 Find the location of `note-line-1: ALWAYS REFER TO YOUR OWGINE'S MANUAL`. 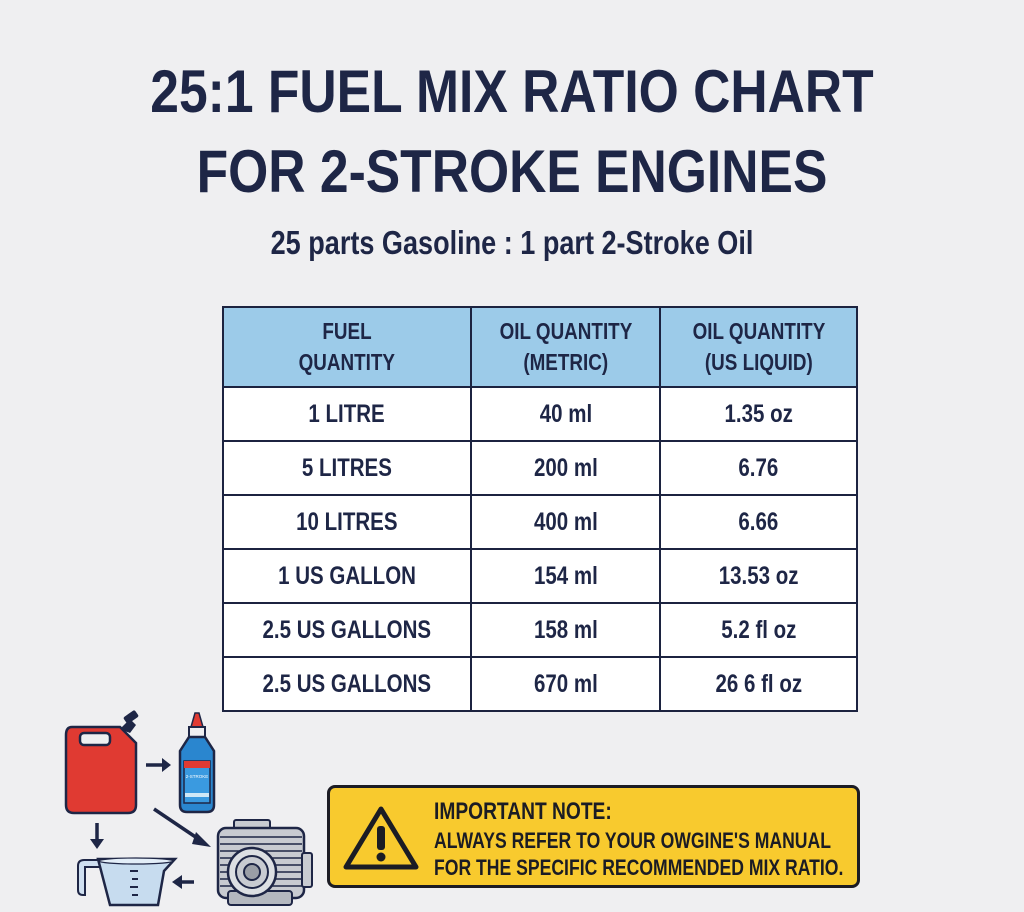

note-line-1: ALWAYS REFER TO YOUR OWGINE'S MANUAL is located at coordinates (632, 840).